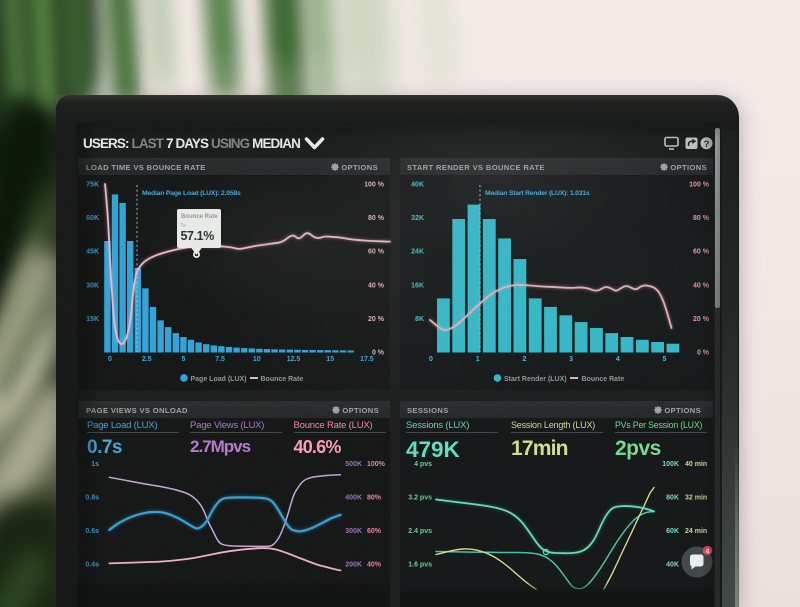 This screenshot has height=607, width=800. Describe the element at coordinates (191, 193) in the screenshot. I see `svg-text: Median Page Load (LUX): 2.058s` at that location.